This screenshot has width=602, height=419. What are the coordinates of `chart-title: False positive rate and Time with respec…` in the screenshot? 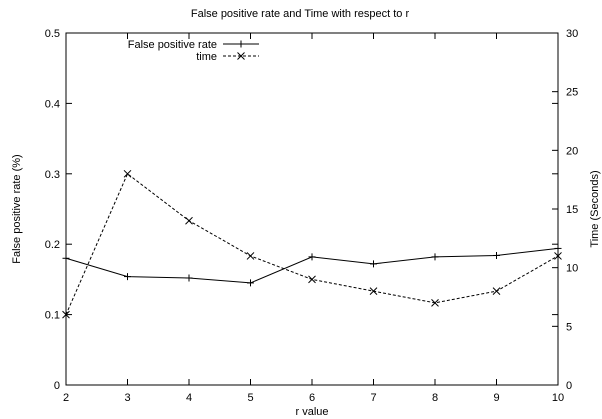 It's located at (300, 14).